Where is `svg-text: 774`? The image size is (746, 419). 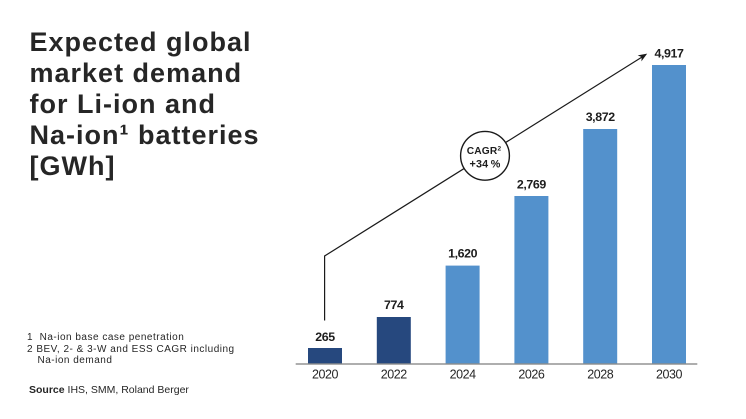 svg-text: 774 is located at coordinates (394, 305).